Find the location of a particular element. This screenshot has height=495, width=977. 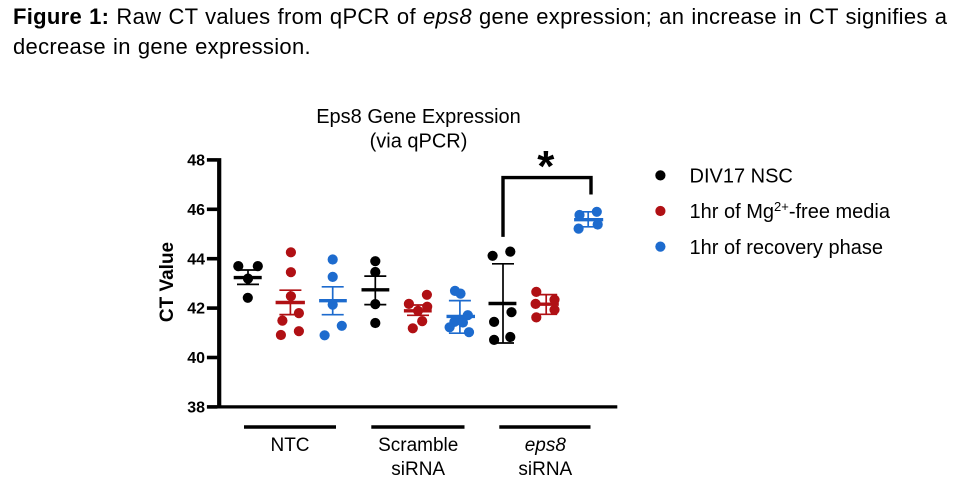

svg-text: 40 is located at coordinates (196, 358).